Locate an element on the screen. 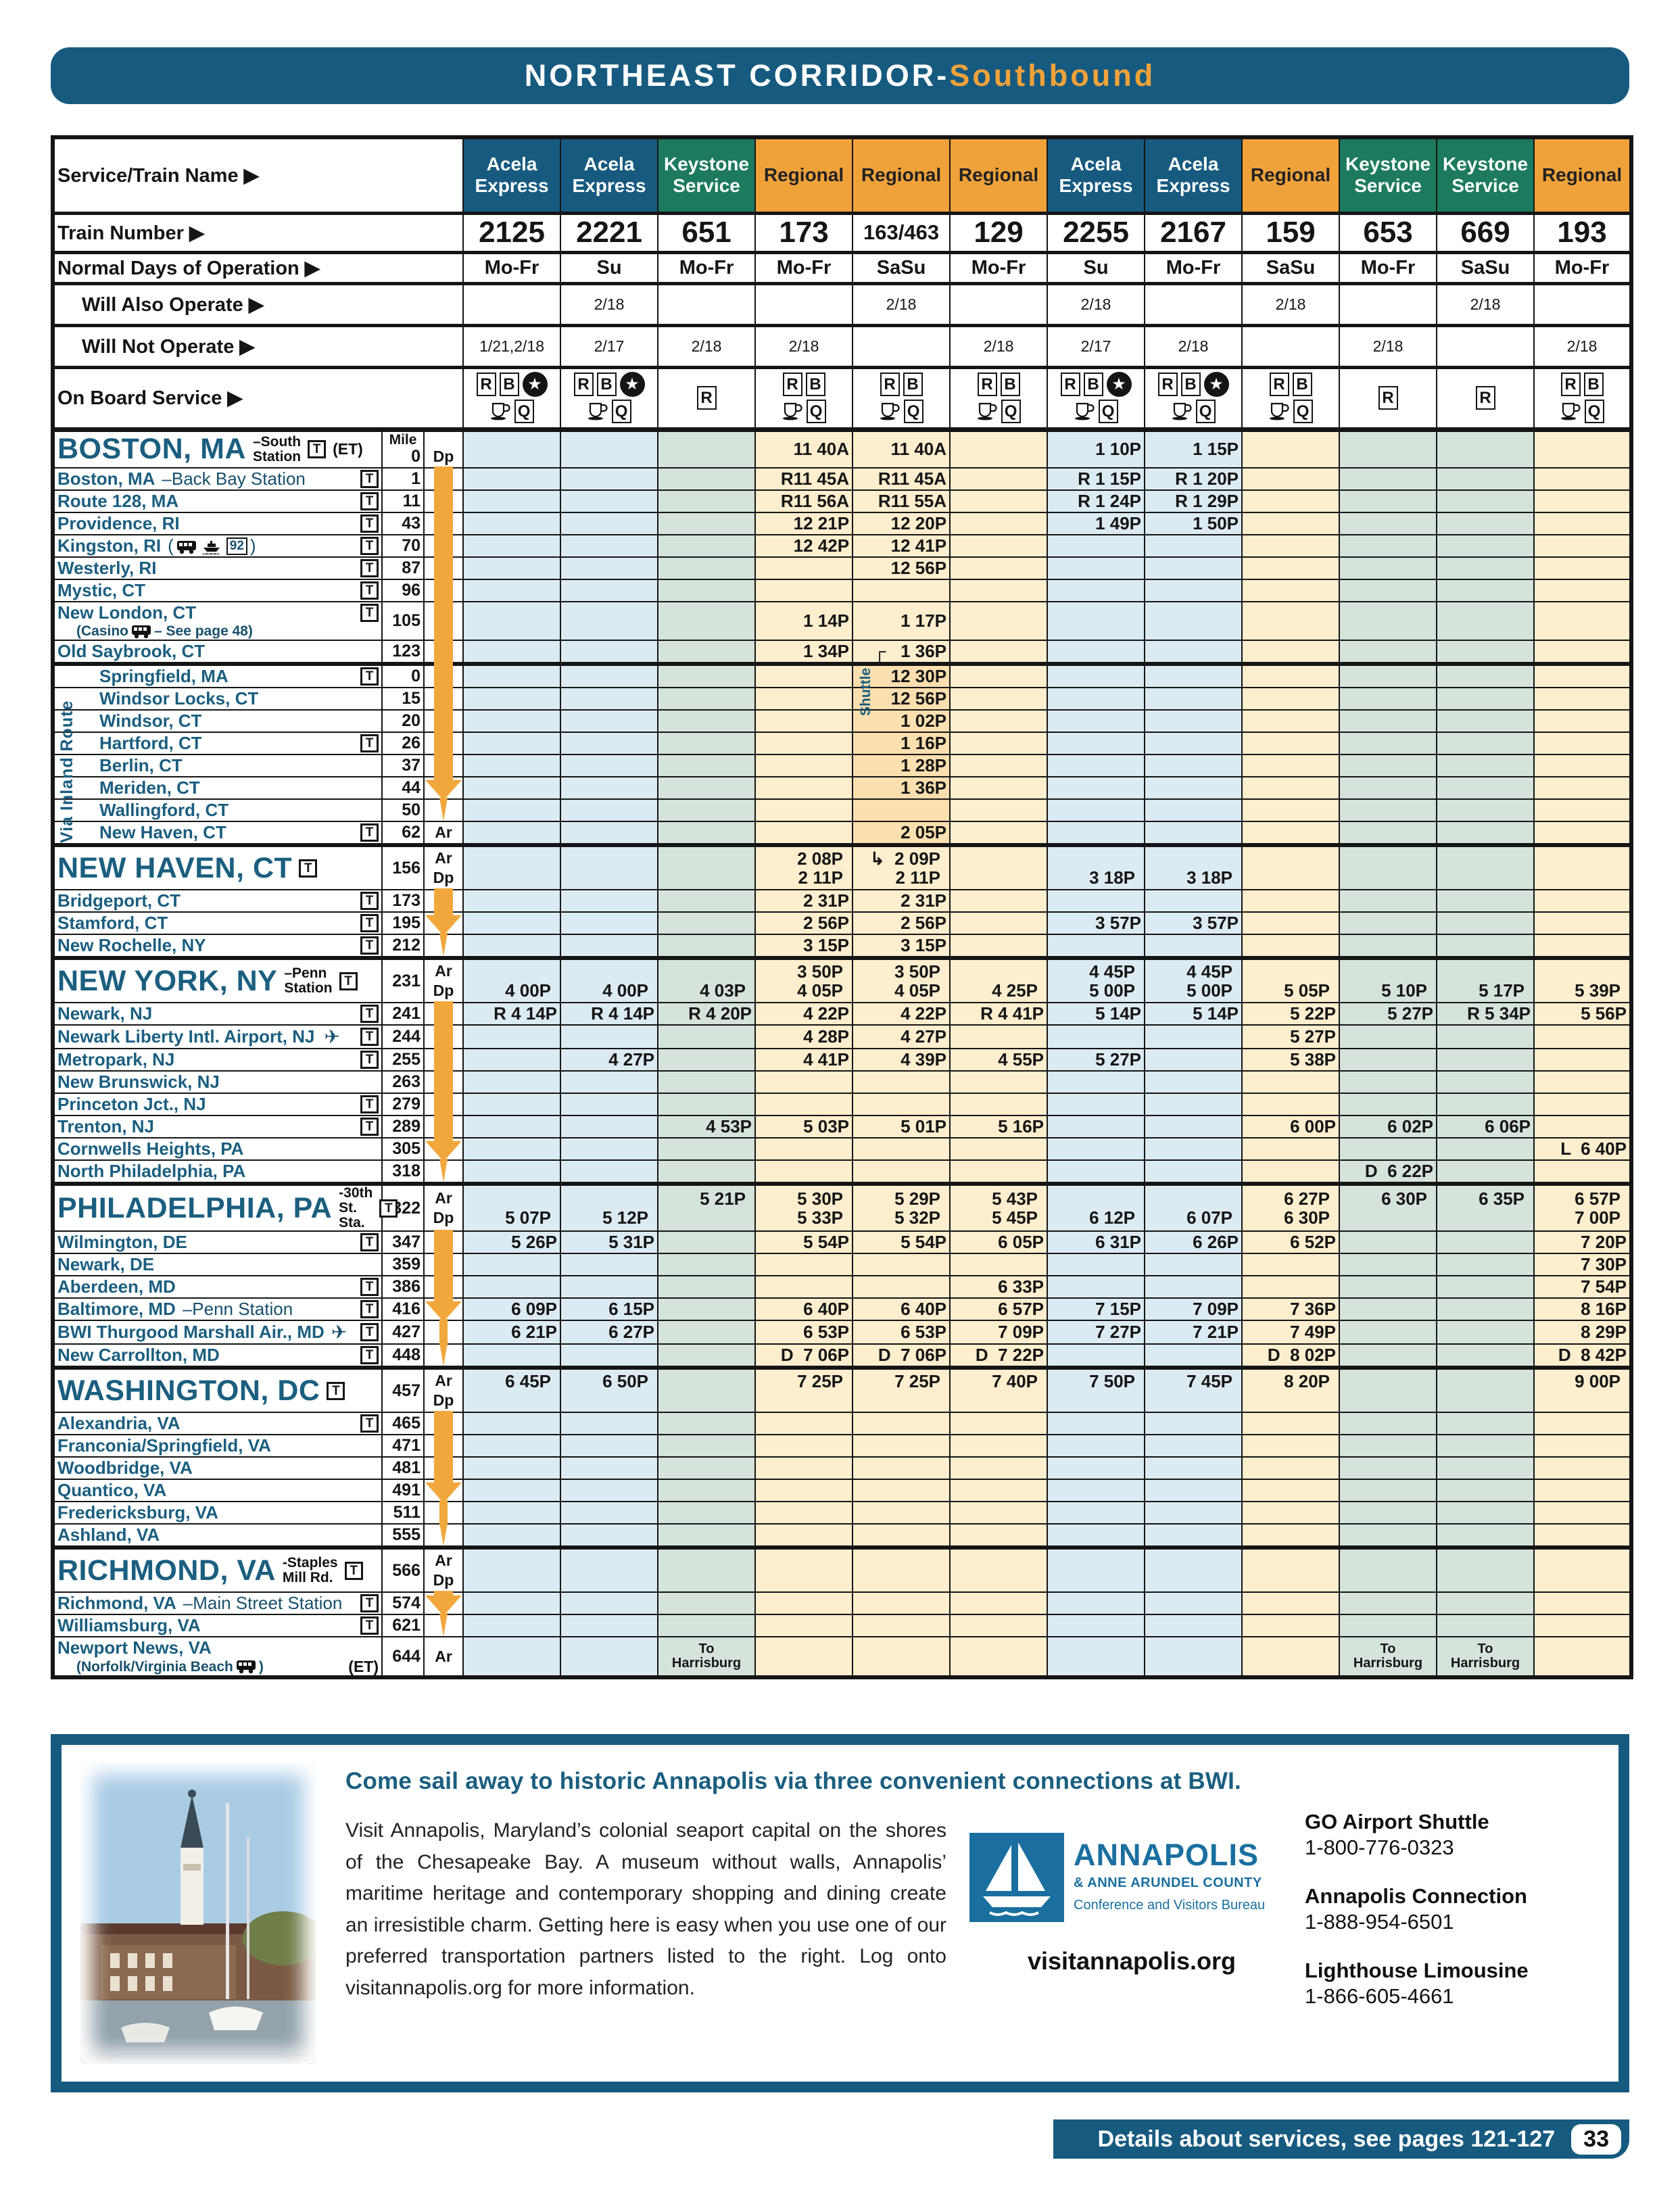  mile-cell: 289 is located at coordinates (403, 1127).